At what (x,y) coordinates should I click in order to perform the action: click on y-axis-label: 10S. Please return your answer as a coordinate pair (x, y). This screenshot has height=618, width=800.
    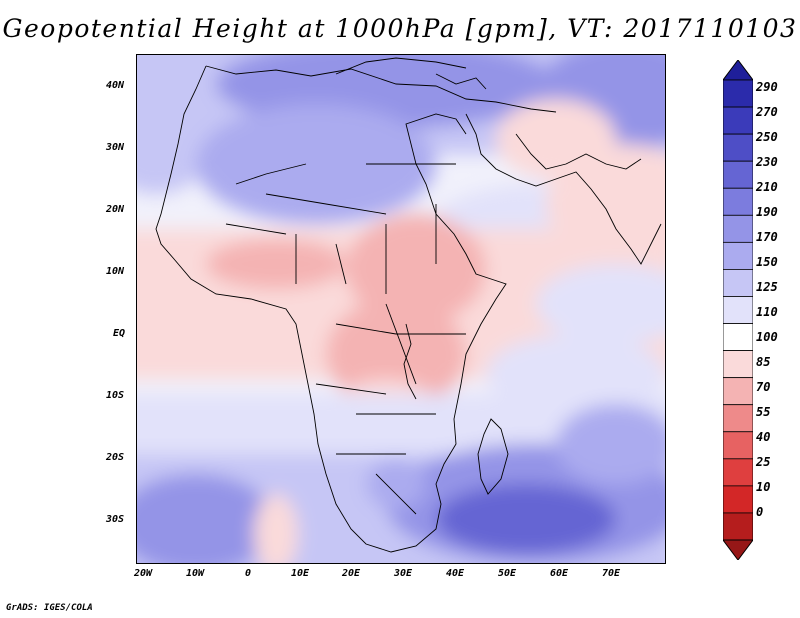
    Looking at the image, I should click on (115, 395).